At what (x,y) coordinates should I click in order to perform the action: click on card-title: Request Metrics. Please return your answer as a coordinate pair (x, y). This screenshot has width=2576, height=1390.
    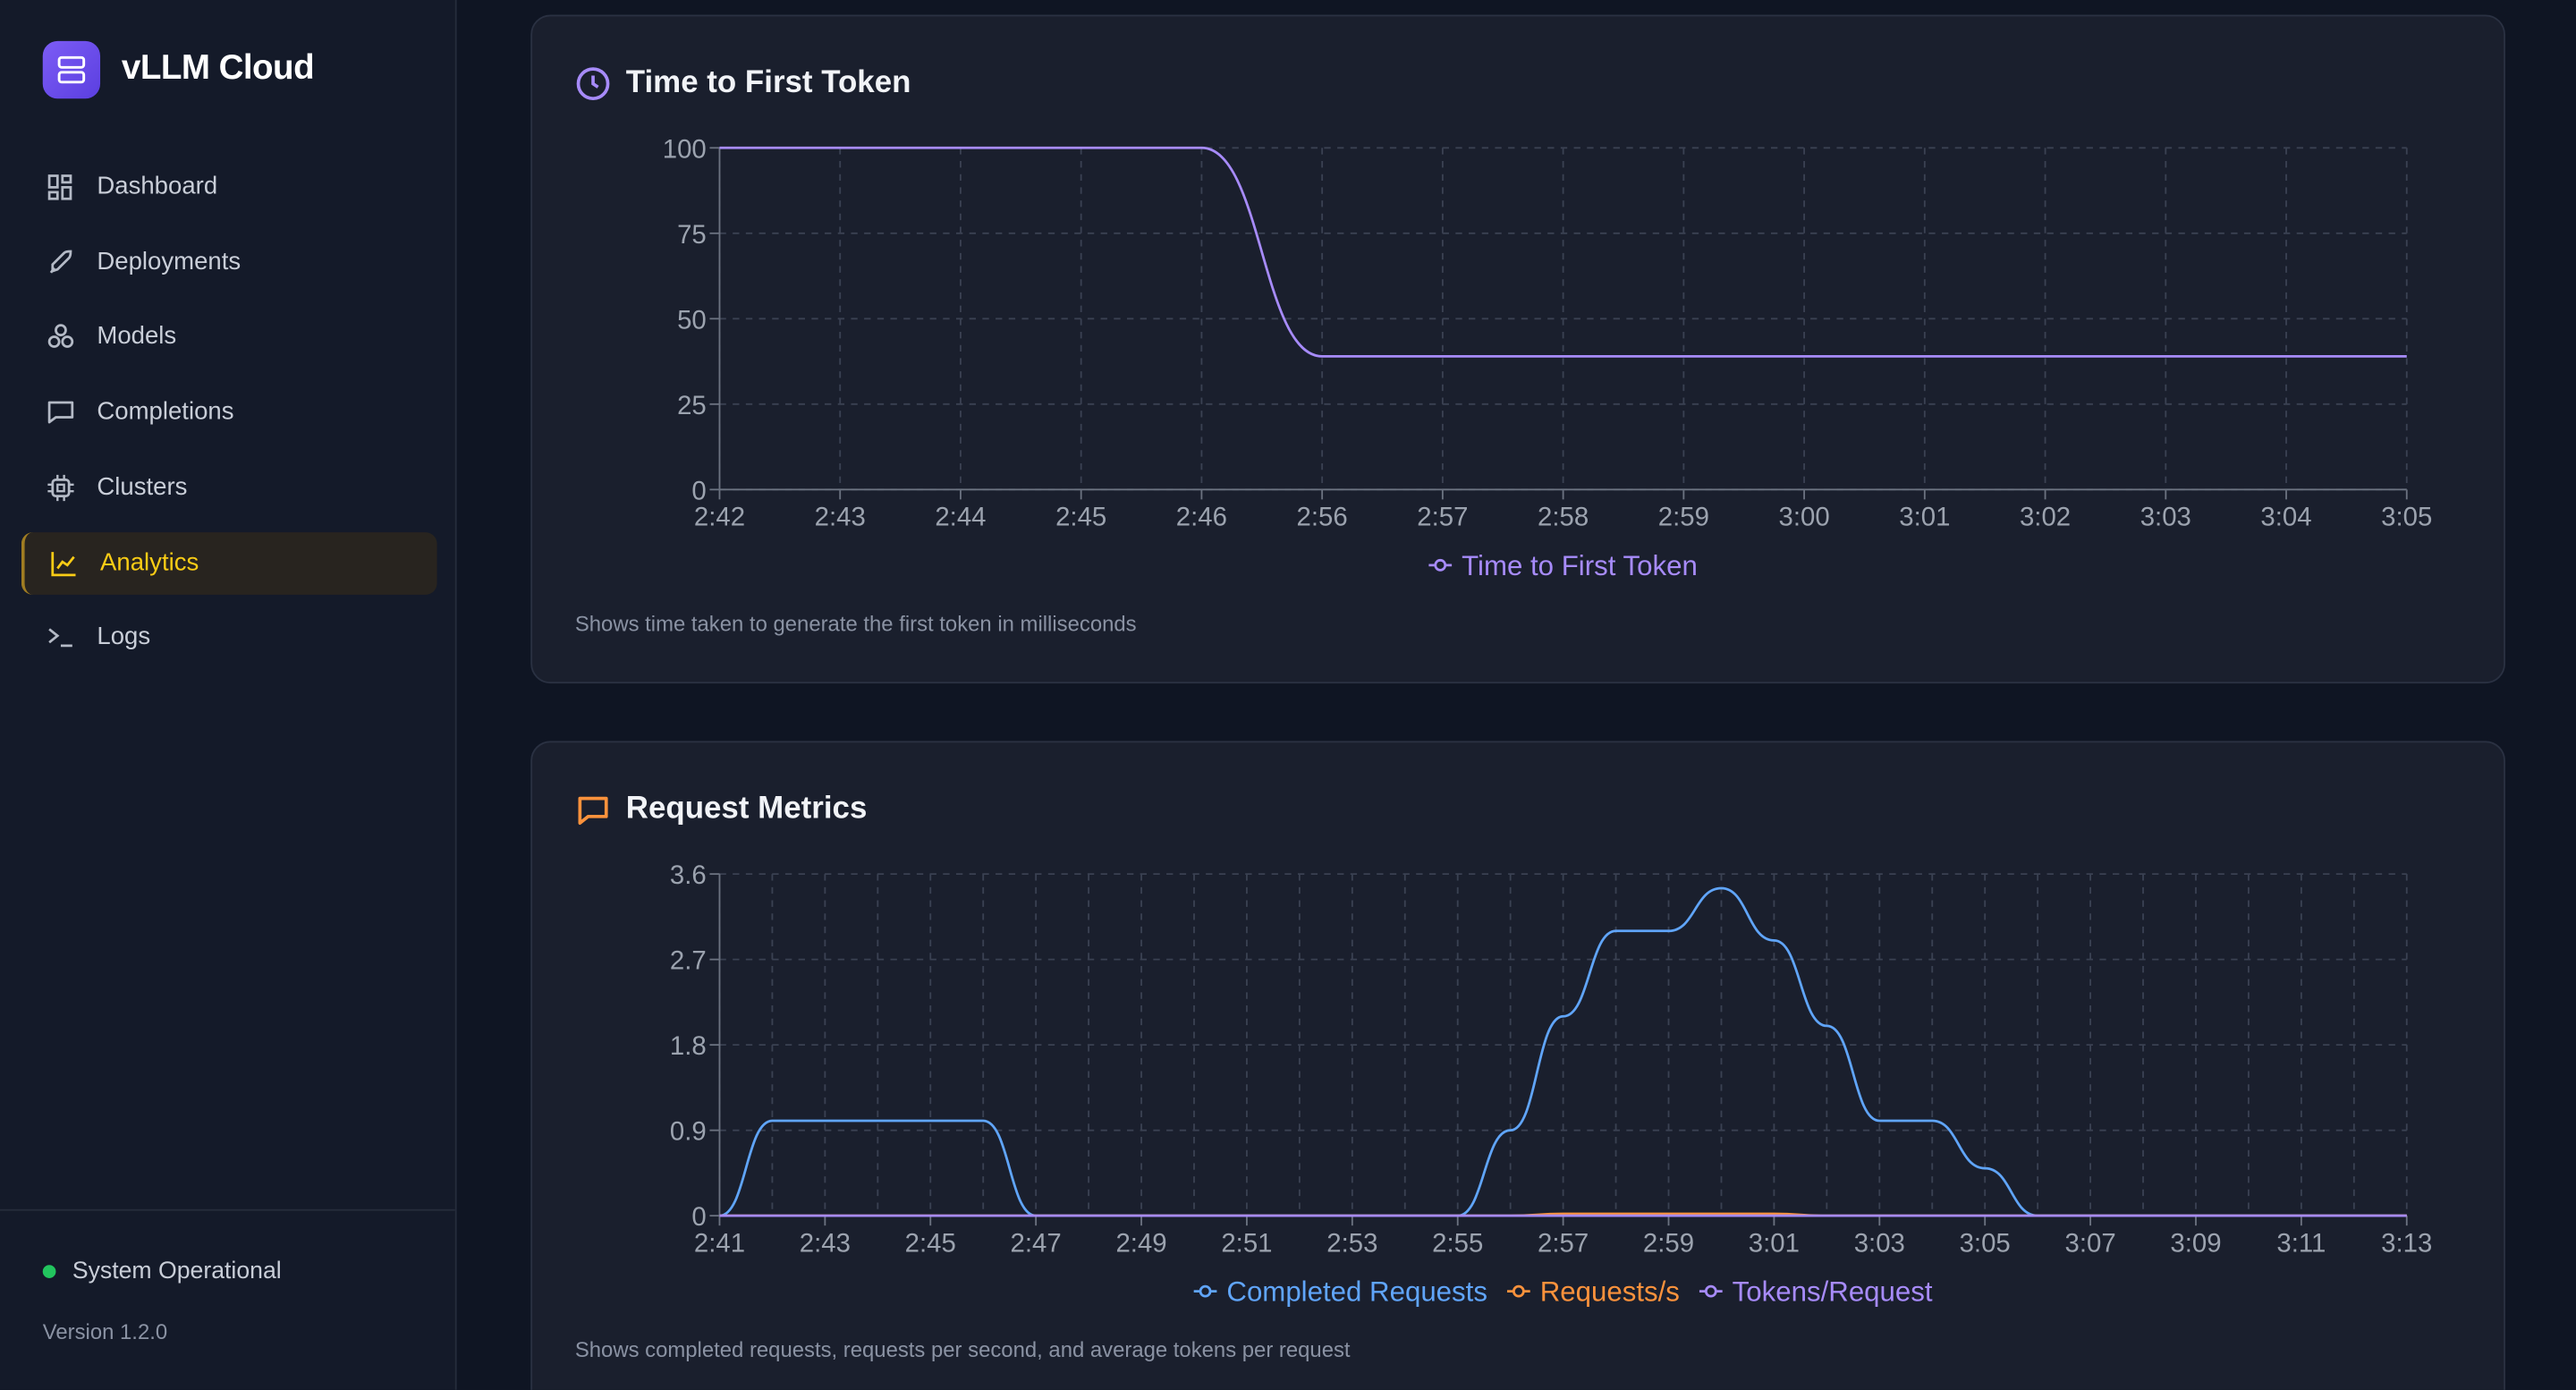
    Looking at the image, I should click on (746, 809).